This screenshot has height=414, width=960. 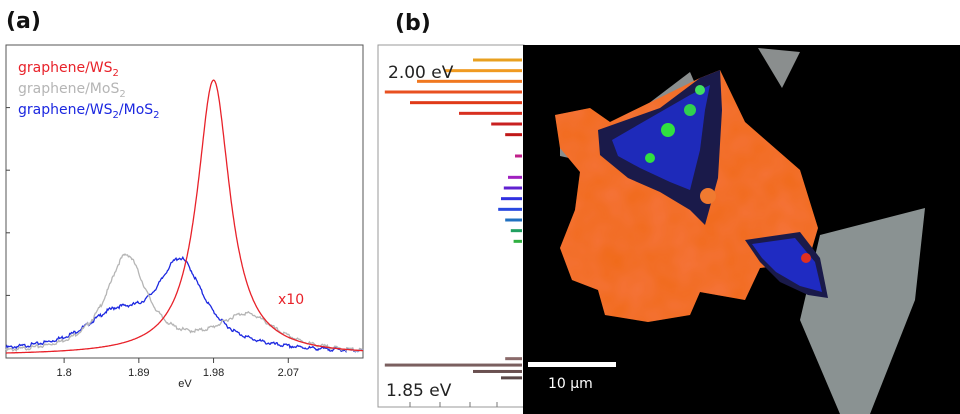 I want to click on x-tick-label: 1.8, so click(x=63, y=373).